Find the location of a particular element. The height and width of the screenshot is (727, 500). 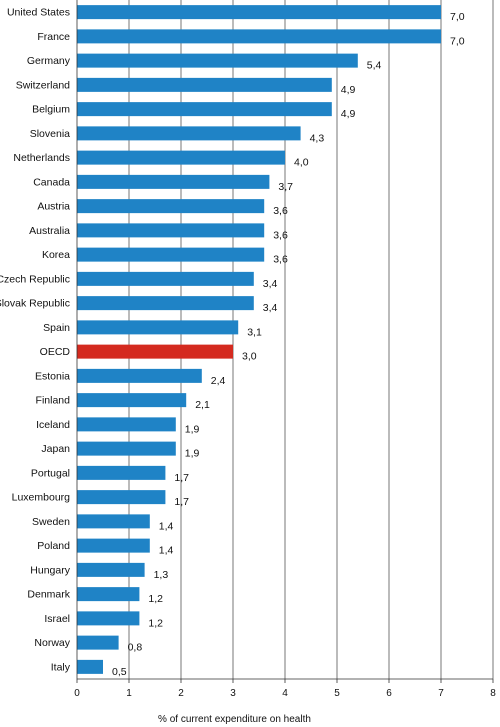

bar-austria is located at coordinates (171, 206).